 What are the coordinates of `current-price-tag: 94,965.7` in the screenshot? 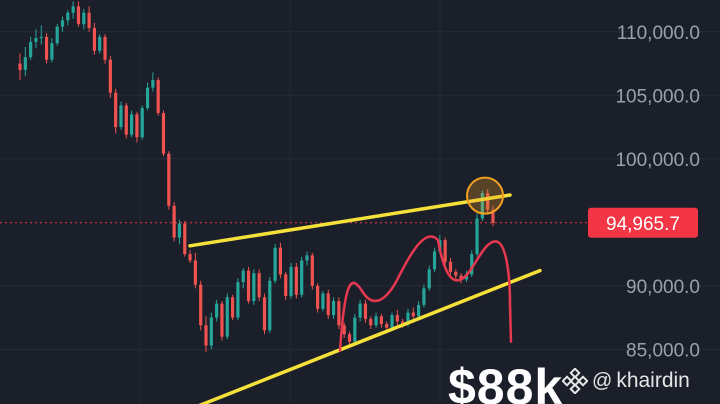 It's located at (643, 222).